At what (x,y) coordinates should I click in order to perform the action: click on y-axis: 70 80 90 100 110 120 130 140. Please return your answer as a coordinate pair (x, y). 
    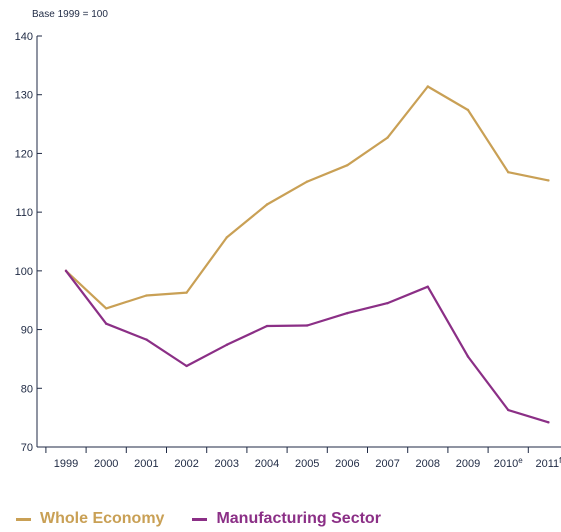
    Looking at the image, I should click on (28, 242).